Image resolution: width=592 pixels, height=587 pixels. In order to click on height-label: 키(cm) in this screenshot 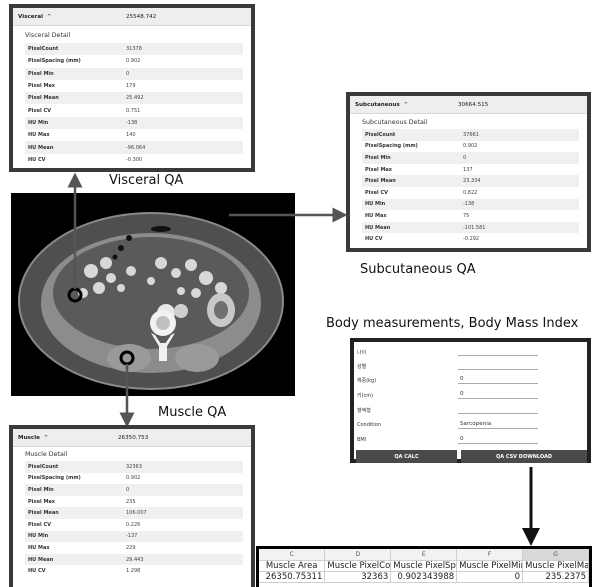, I will do `click(365, 396)`.